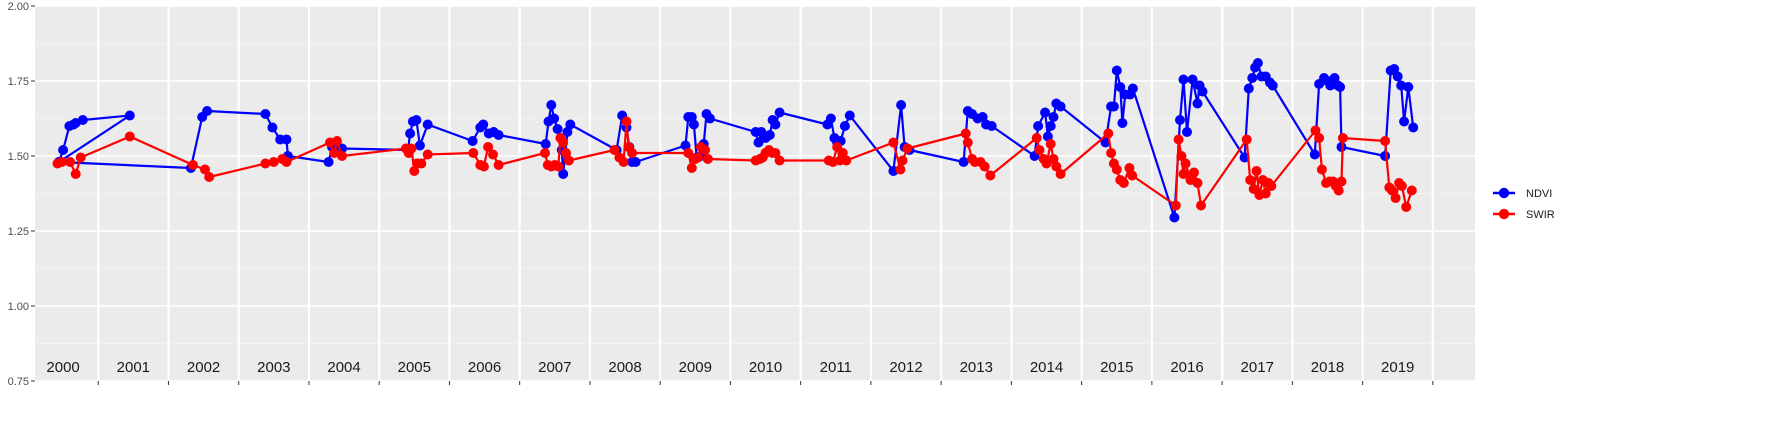  I want to click on year-label: 2003, so click(273, 367).